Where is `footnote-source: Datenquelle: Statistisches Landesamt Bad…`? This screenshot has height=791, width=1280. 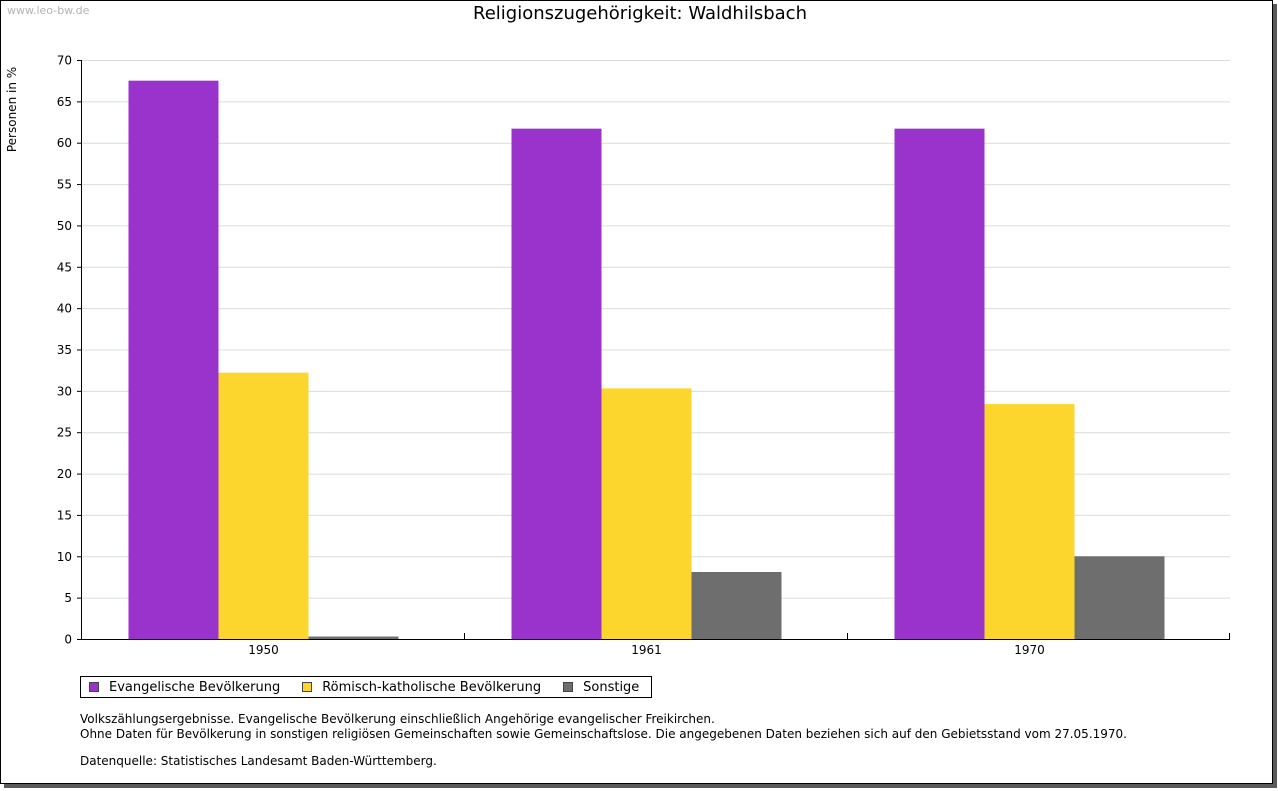
footnote-source: Datenquelle: Statistisches Landesamt Bad… is located at coordinates (258, 761).